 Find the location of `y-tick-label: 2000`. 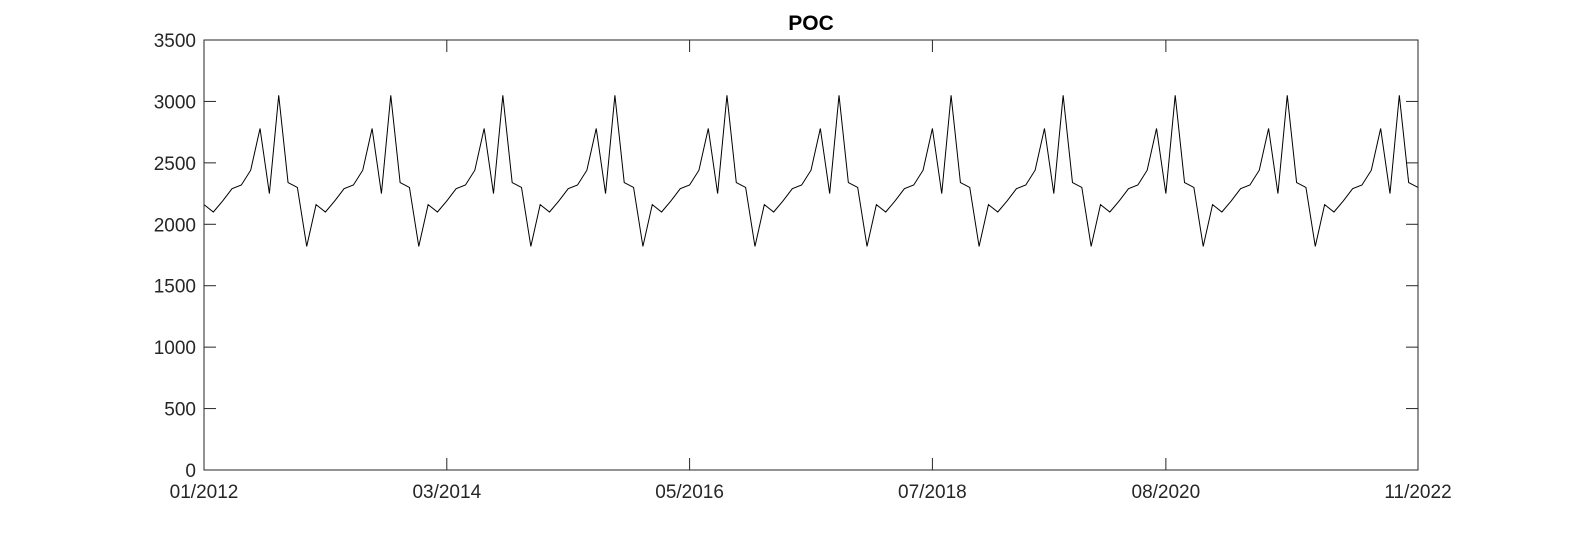

y-tick-label: 2000 is located at coordinates (175, 225).